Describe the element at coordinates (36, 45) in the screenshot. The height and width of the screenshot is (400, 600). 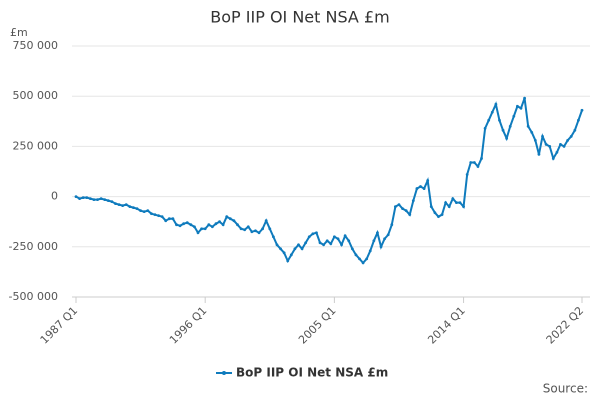
I see `y-tick-label: 750 000` at that location.